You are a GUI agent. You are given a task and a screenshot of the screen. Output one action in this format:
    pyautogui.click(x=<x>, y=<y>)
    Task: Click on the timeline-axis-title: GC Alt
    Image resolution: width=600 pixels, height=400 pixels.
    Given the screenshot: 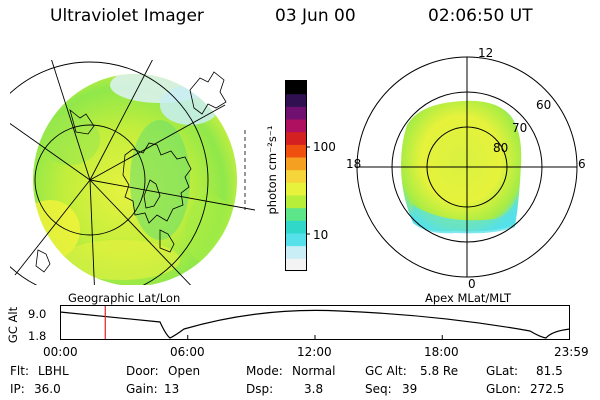 What is the action you would take?
    pyautogui.click(x=13, y=325)
    